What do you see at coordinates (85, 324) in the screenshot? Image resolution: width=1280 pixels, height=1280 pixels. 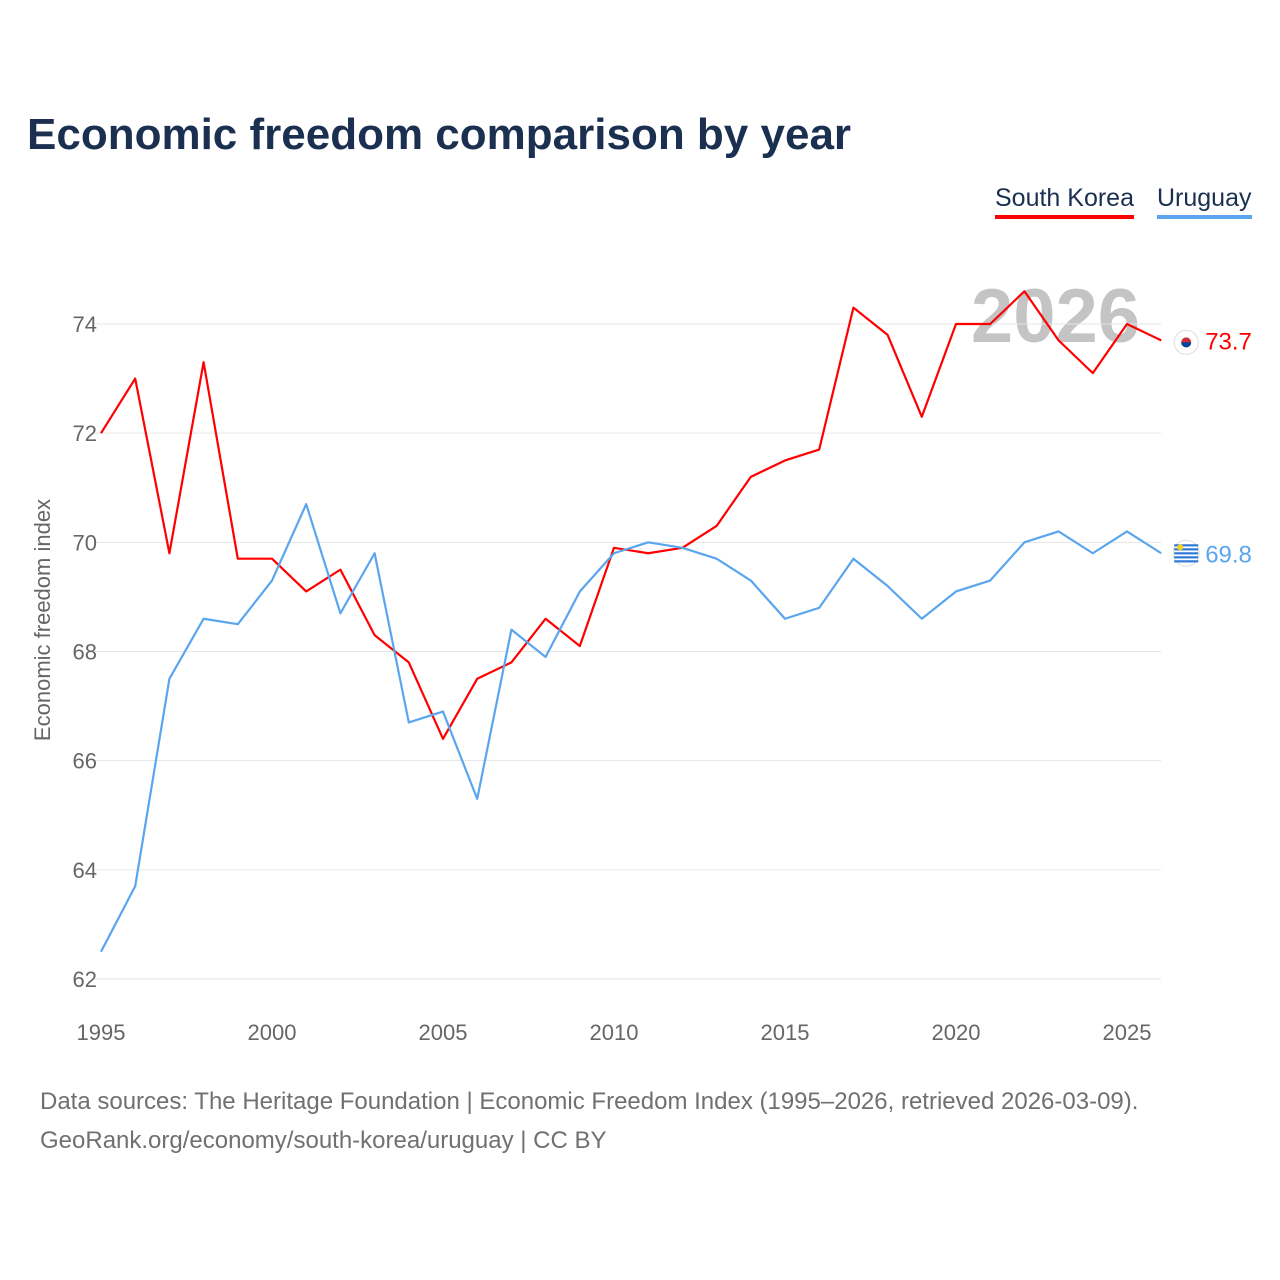 I see `y-tick-label: 74` at bounding box center [85, 324].